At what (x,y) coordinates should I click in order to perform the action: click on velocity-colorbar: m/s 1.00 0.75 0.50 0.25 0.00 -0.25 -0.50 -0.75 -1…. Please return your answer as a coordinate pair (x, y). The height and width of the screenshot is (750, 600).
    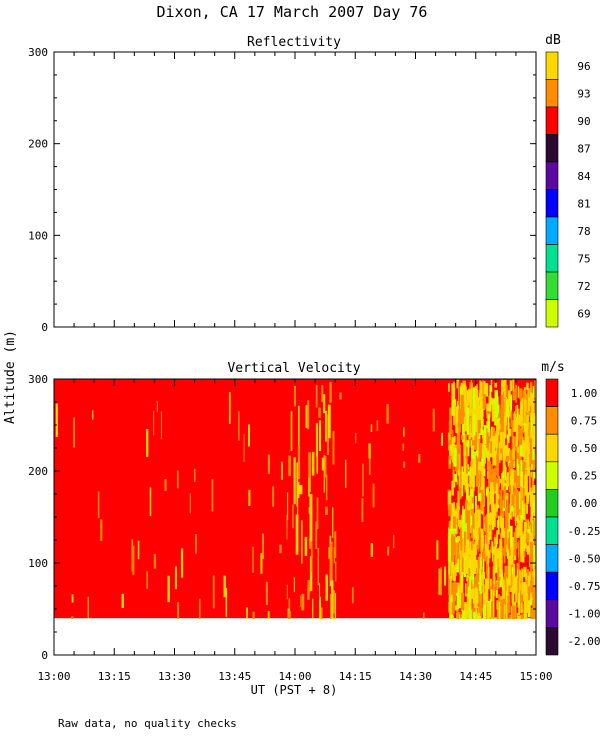
    Looking at the image, I should click on (570, 508).